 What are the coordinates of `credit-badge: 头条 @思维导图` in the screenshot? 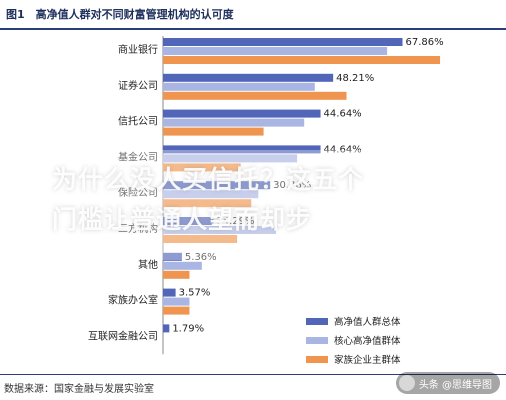 It's located at (447, 383).